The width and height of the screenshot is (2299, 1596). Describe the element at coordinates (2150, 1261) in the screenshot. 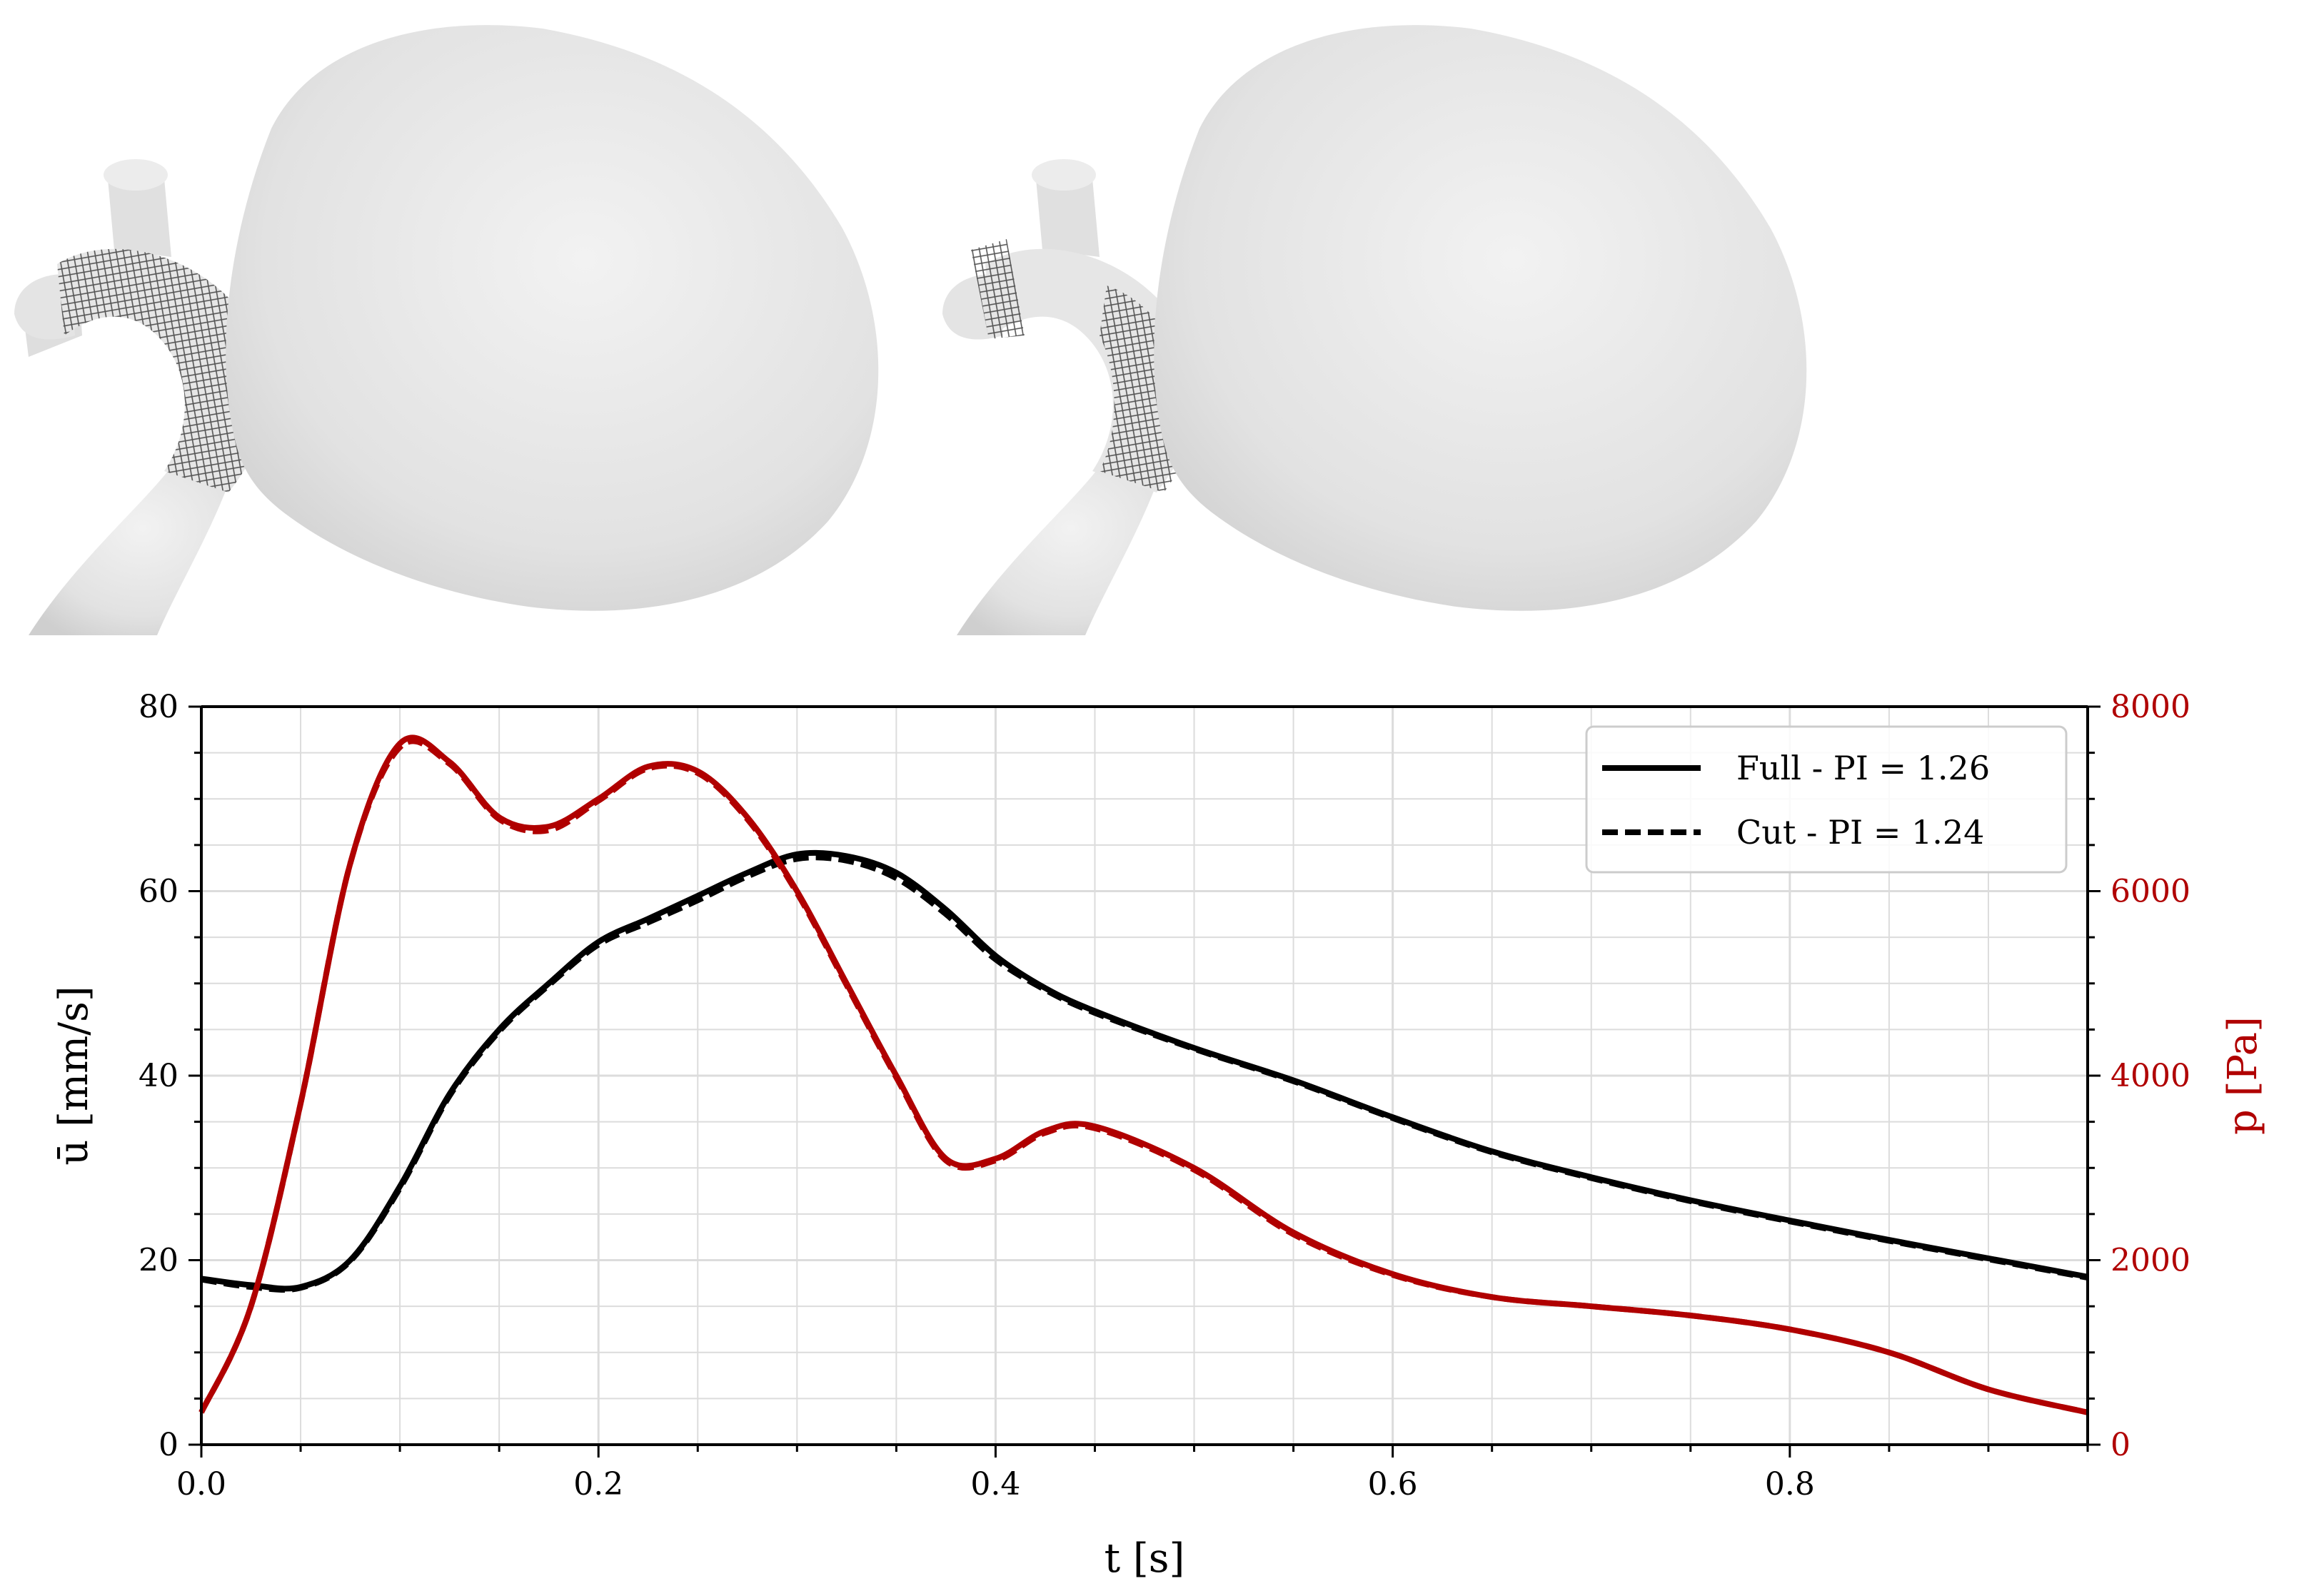

I see `y-right-tick-label: 2000` at that location.